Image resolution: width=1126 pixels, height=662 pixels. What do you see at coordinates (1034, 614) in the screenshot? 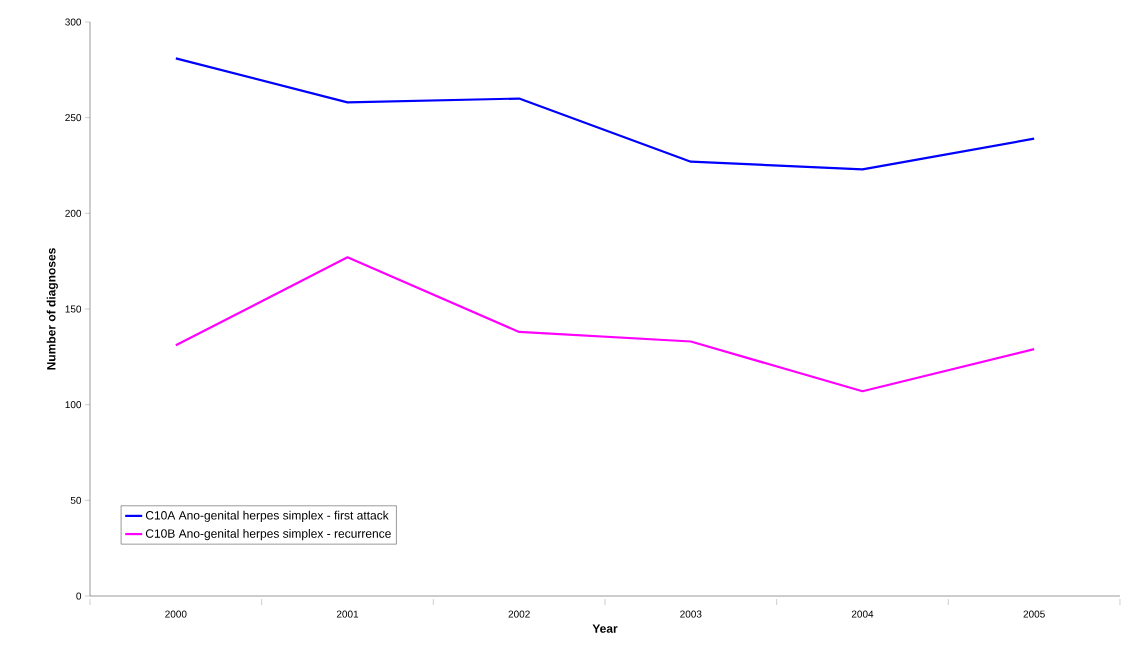
I see `x-tick-label: 2005` at bounding box center [1034, 614].